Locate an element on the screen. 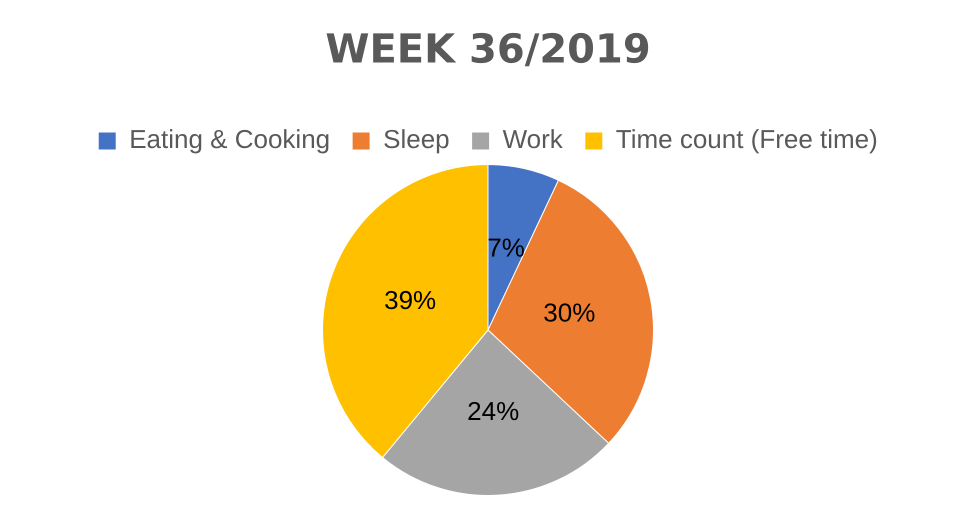 The width and height of the screenshot is (976, 508). legend-label: Work is located at coordinates (533, 139).